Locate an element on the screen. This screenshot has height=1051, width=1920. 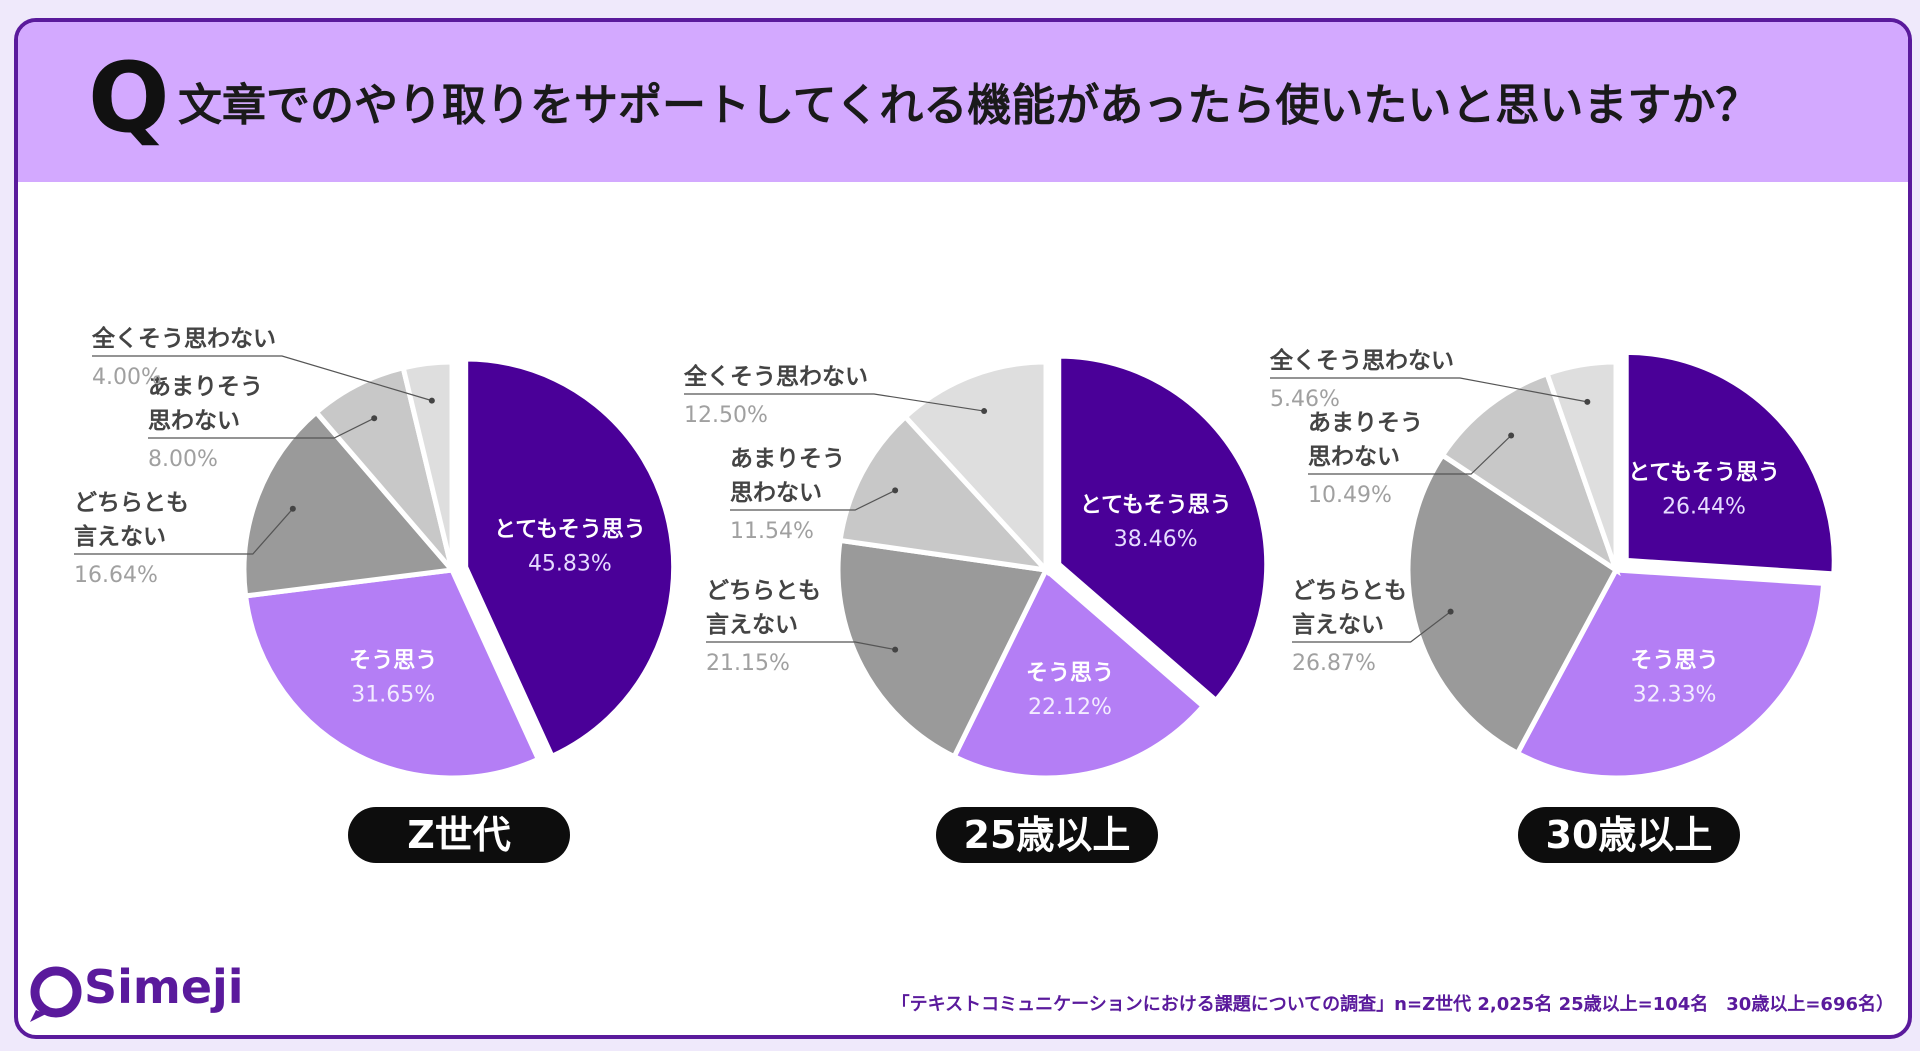
slice-value: 21.15% is located at coordinates (748, 663).